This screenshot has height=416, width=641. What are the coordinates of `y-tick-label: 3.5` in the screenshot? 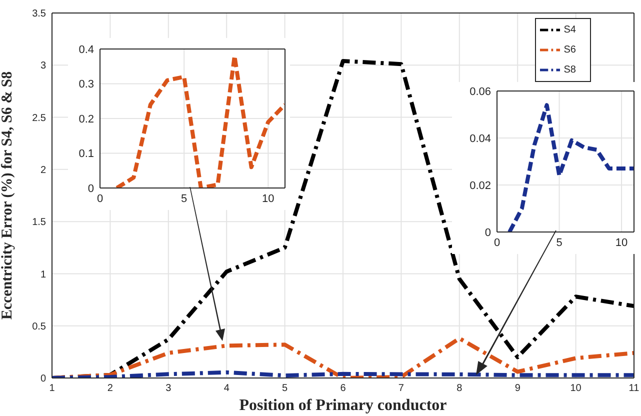 It's located at (39, 14).